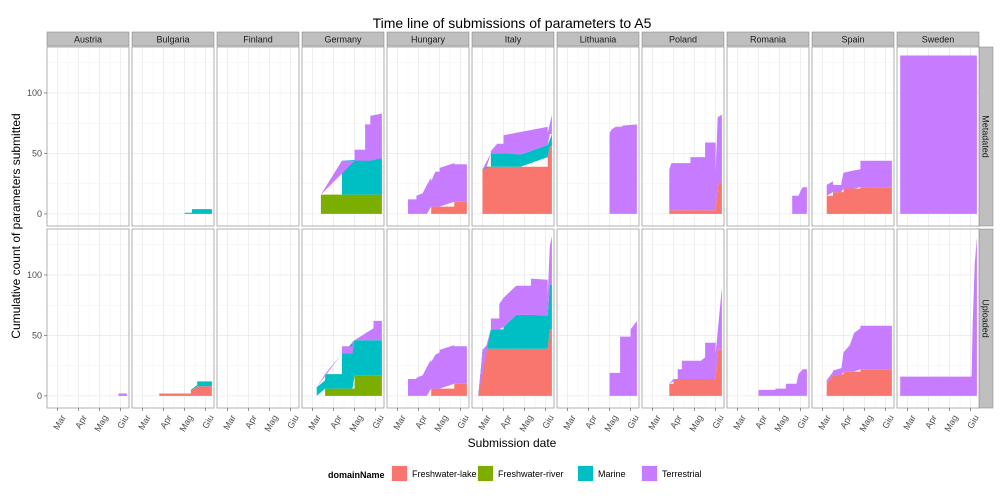 The width and height of the screenshot is (1008, 504). What do you see at coordinates (852, 40) in the screenshot?
I see `column-strip-label: Spain` at bounding box center [852, 40].